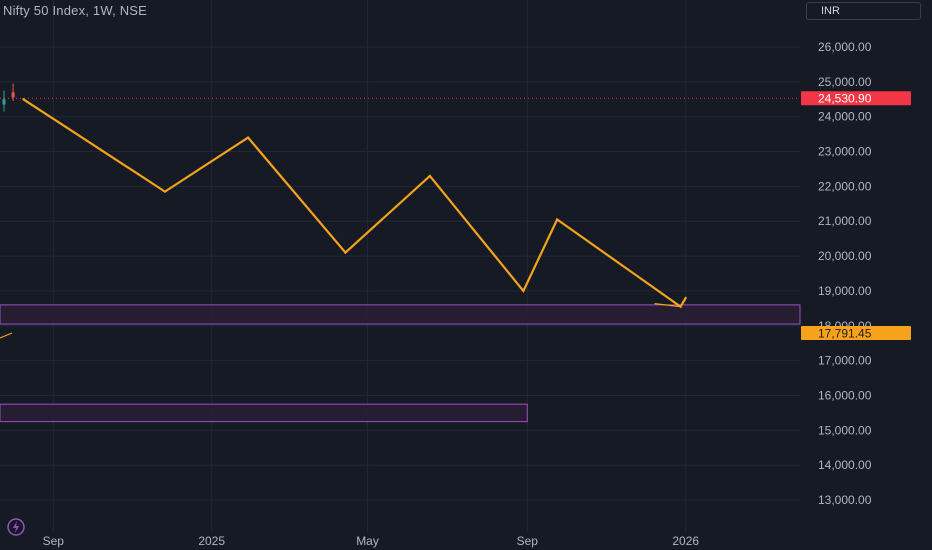 The image size is (932, 550). I want to click on chart-title: Nifty 50 Index, 1W, NSE, so click(75, 10).